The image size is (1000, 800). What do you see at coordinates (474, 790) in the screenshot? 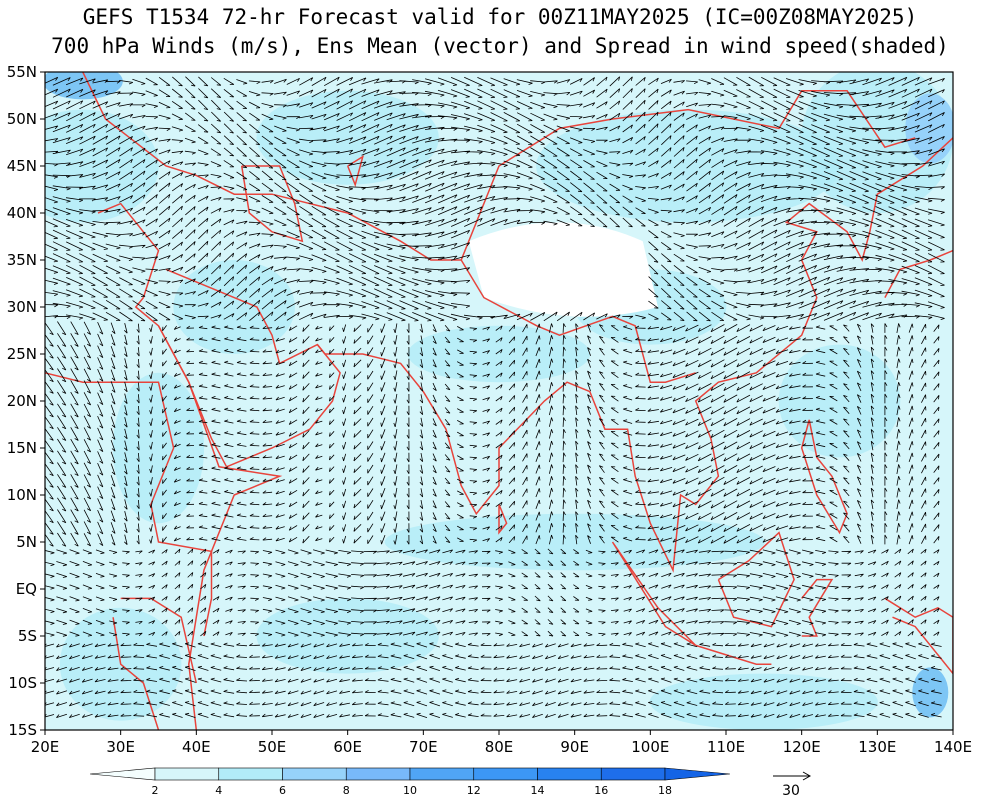
I see `colorbar-label: 12` at bounding box center [474, 790].